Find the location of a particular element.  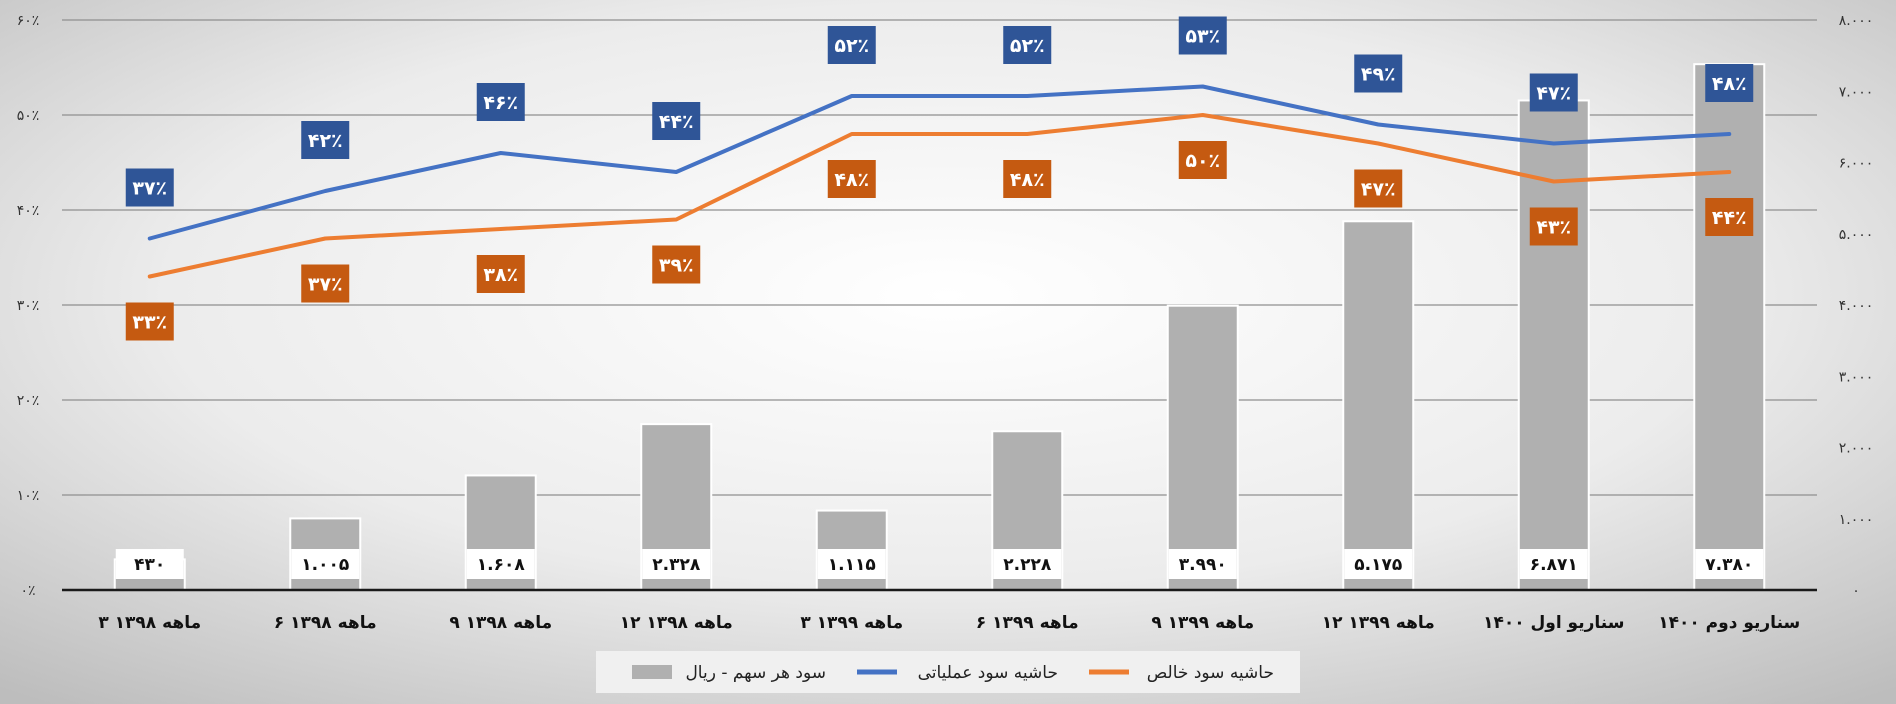

bar-value-label: ۱.۱۱۵ is located at coordinates (852, 565).